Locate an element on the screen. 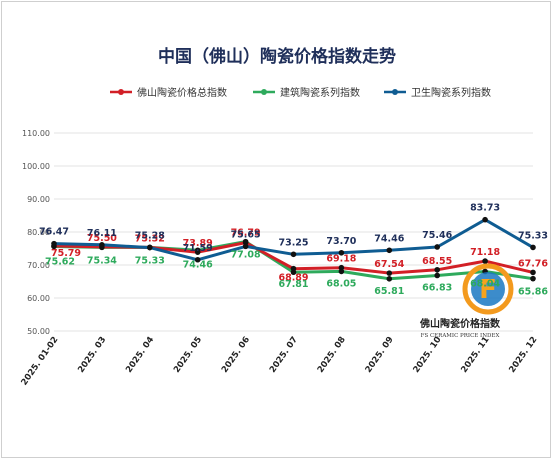 The height and width of the screenshot is (461, 554). data-label: 71.18 is located at coordinates (485, 252).